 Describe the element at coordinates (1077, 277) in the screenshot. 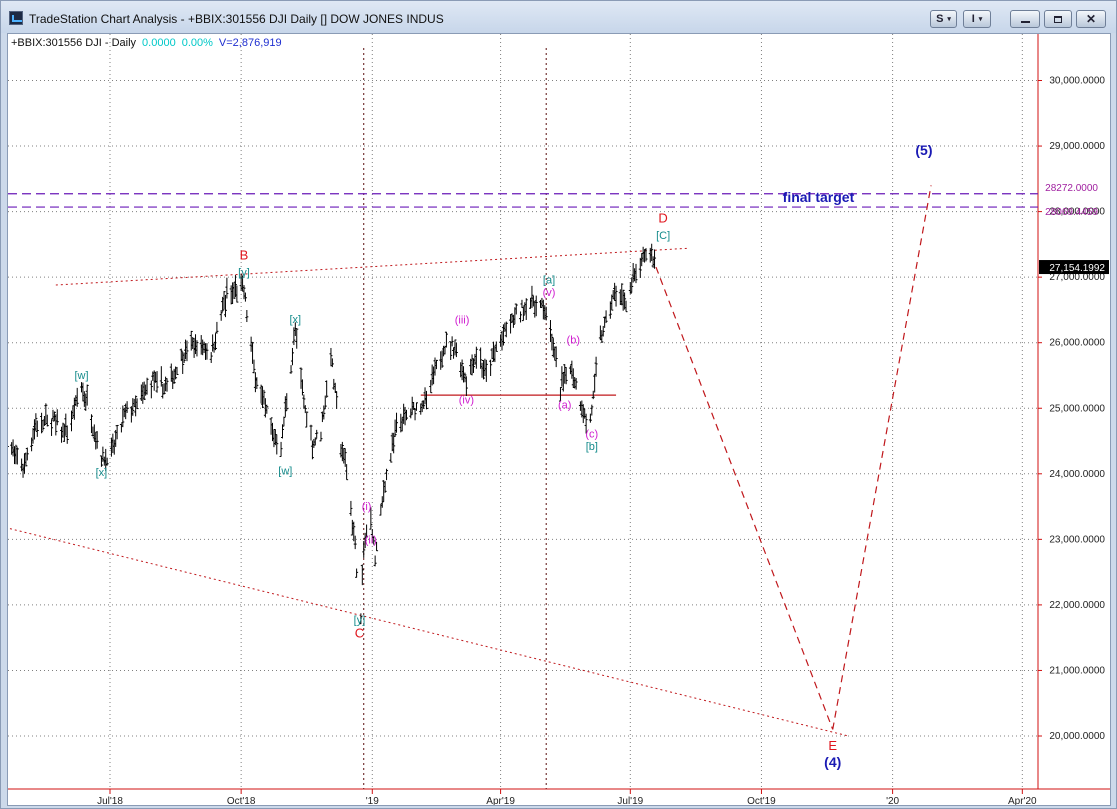

I see `y-tick-label: 27,000.0000` at that location.